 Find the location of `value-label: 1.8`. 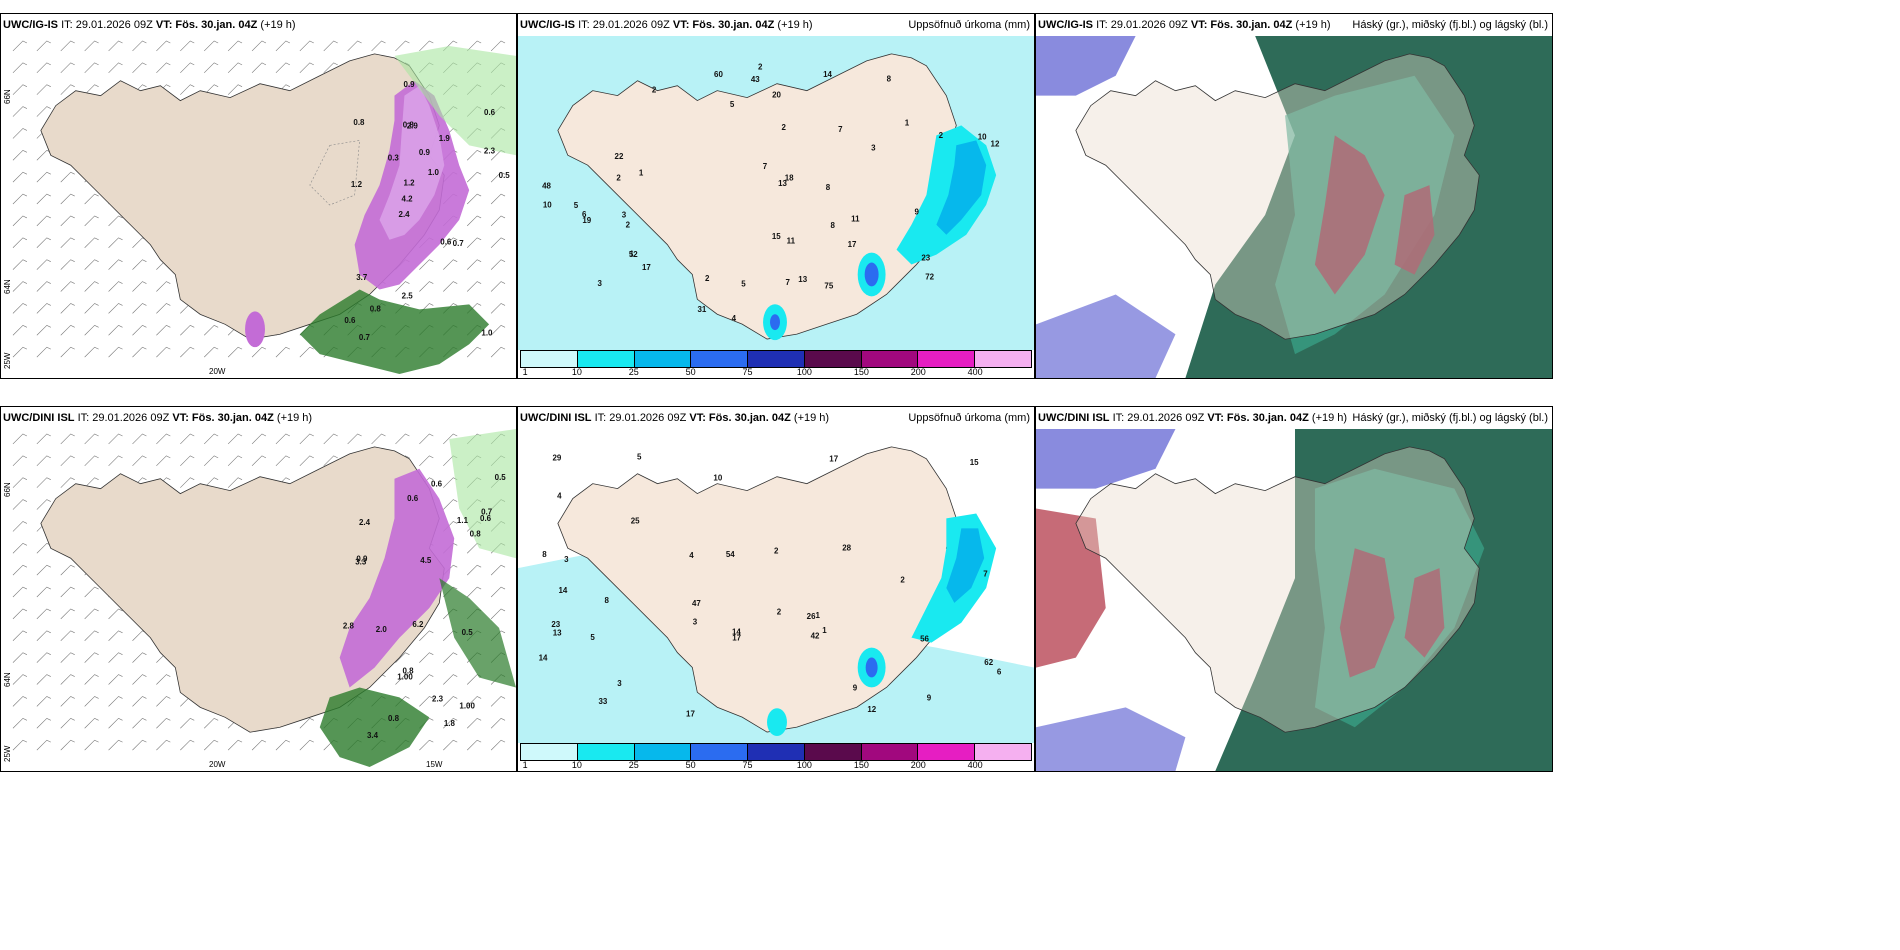

value-label: 1.8 is located at coordinates (450, 723).